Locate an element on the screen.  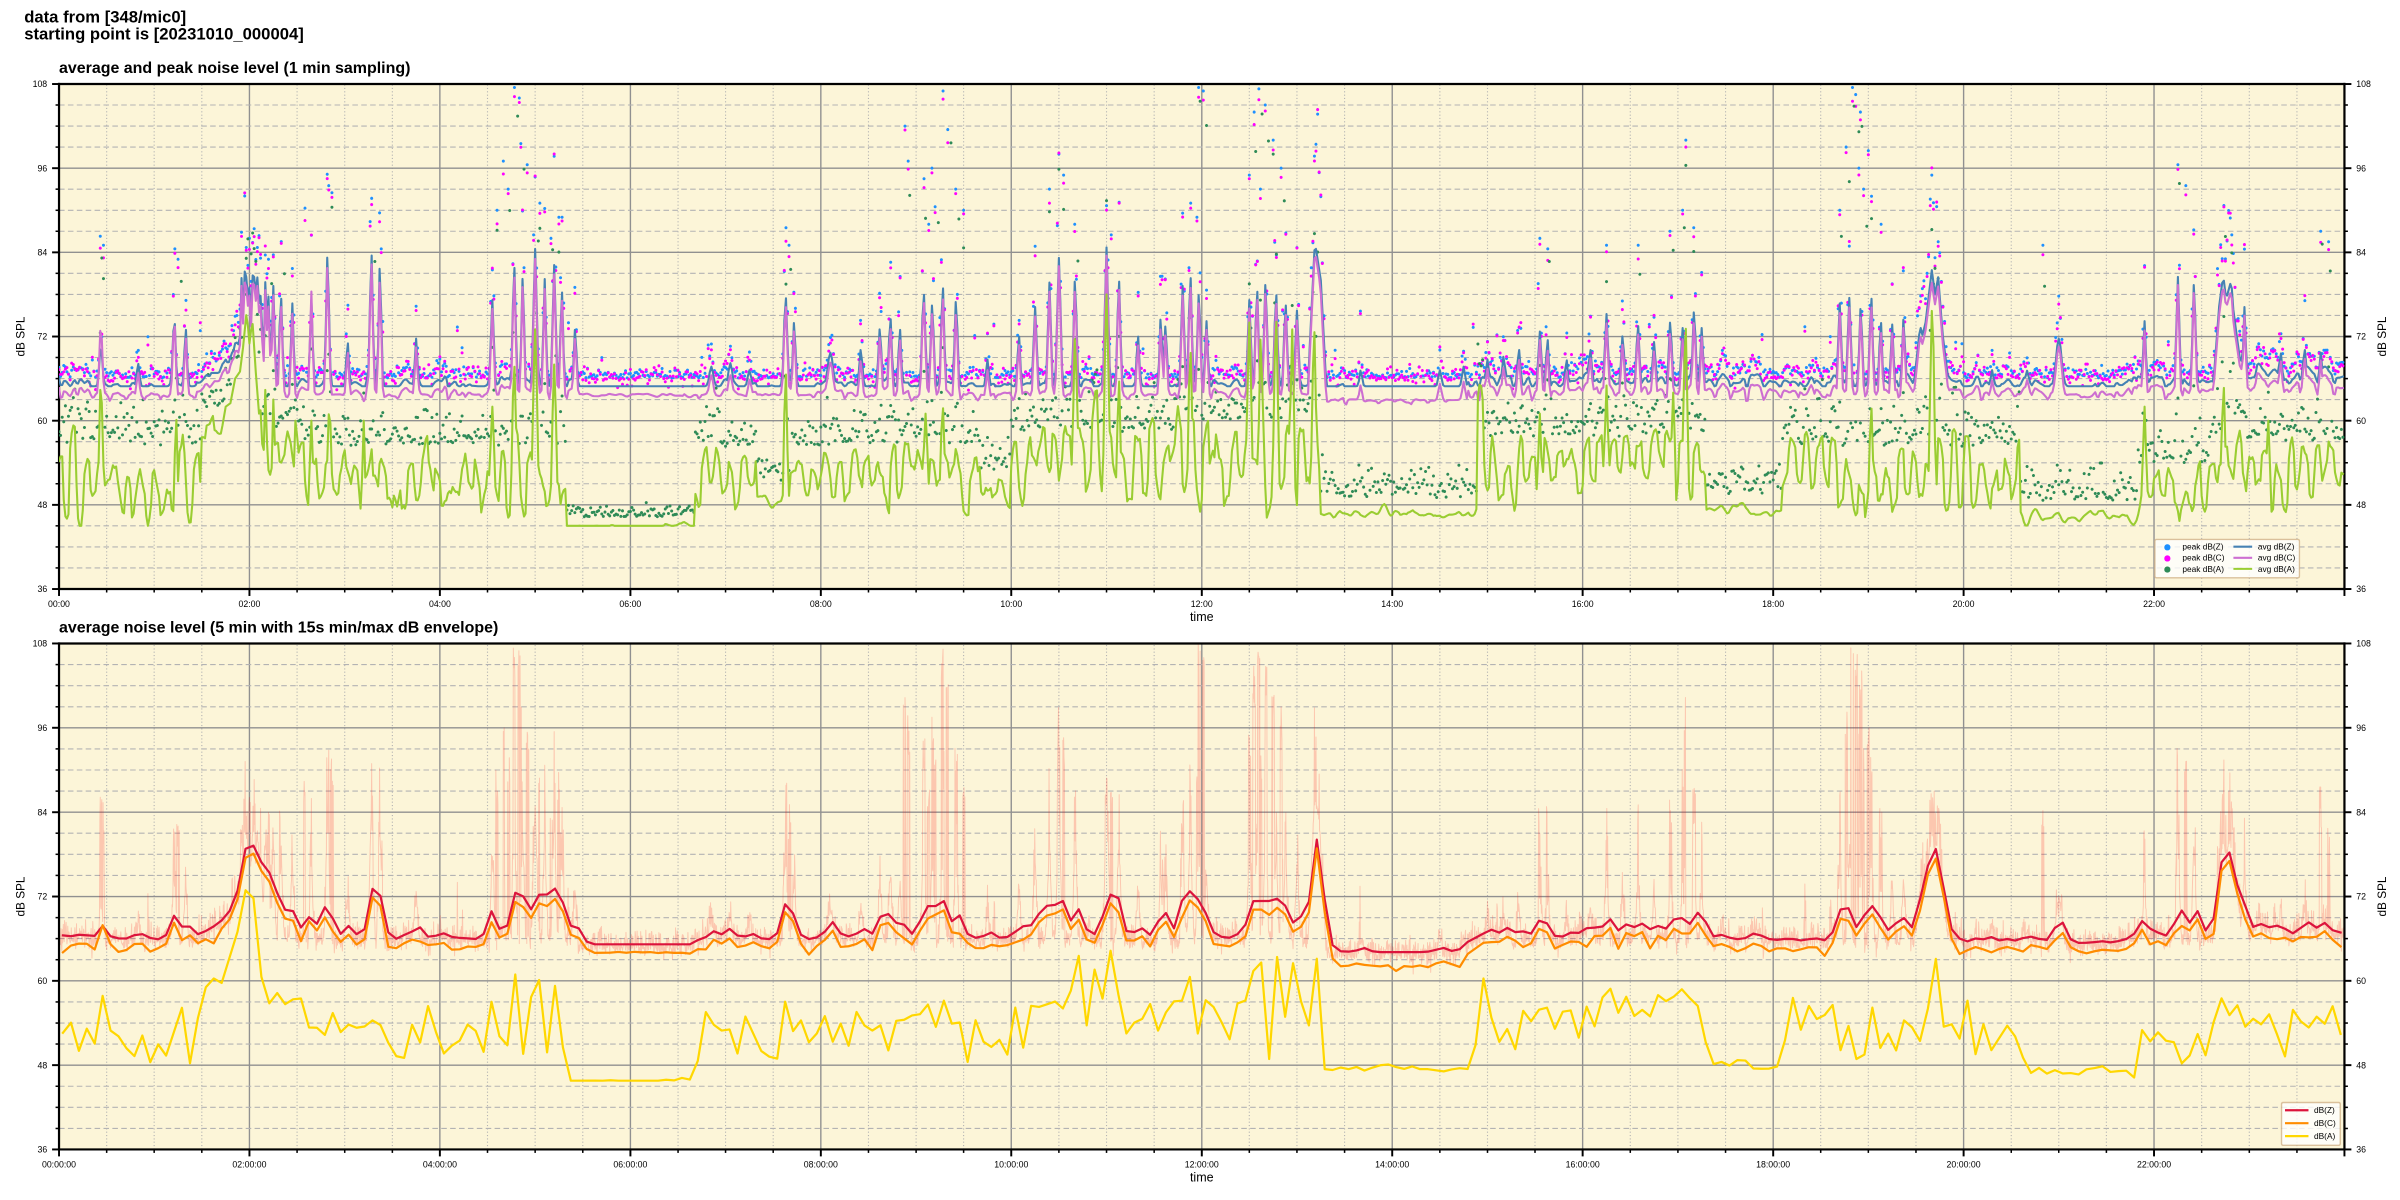
svg-text: 20:00:00 is located at coordinates (1964, 1165).